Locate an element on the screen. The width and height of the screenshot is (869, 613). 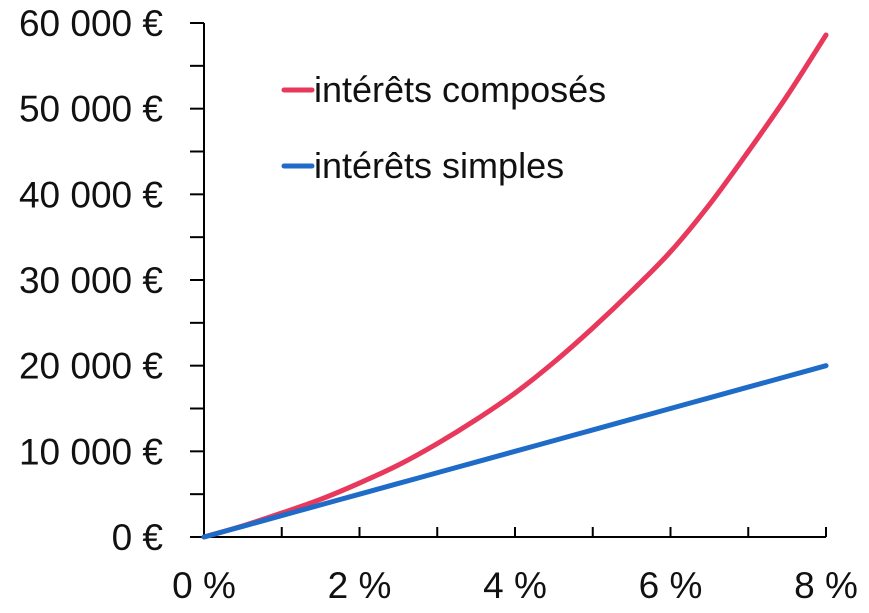
y-tick-label: 0 € is located at coordinates (138, 537).